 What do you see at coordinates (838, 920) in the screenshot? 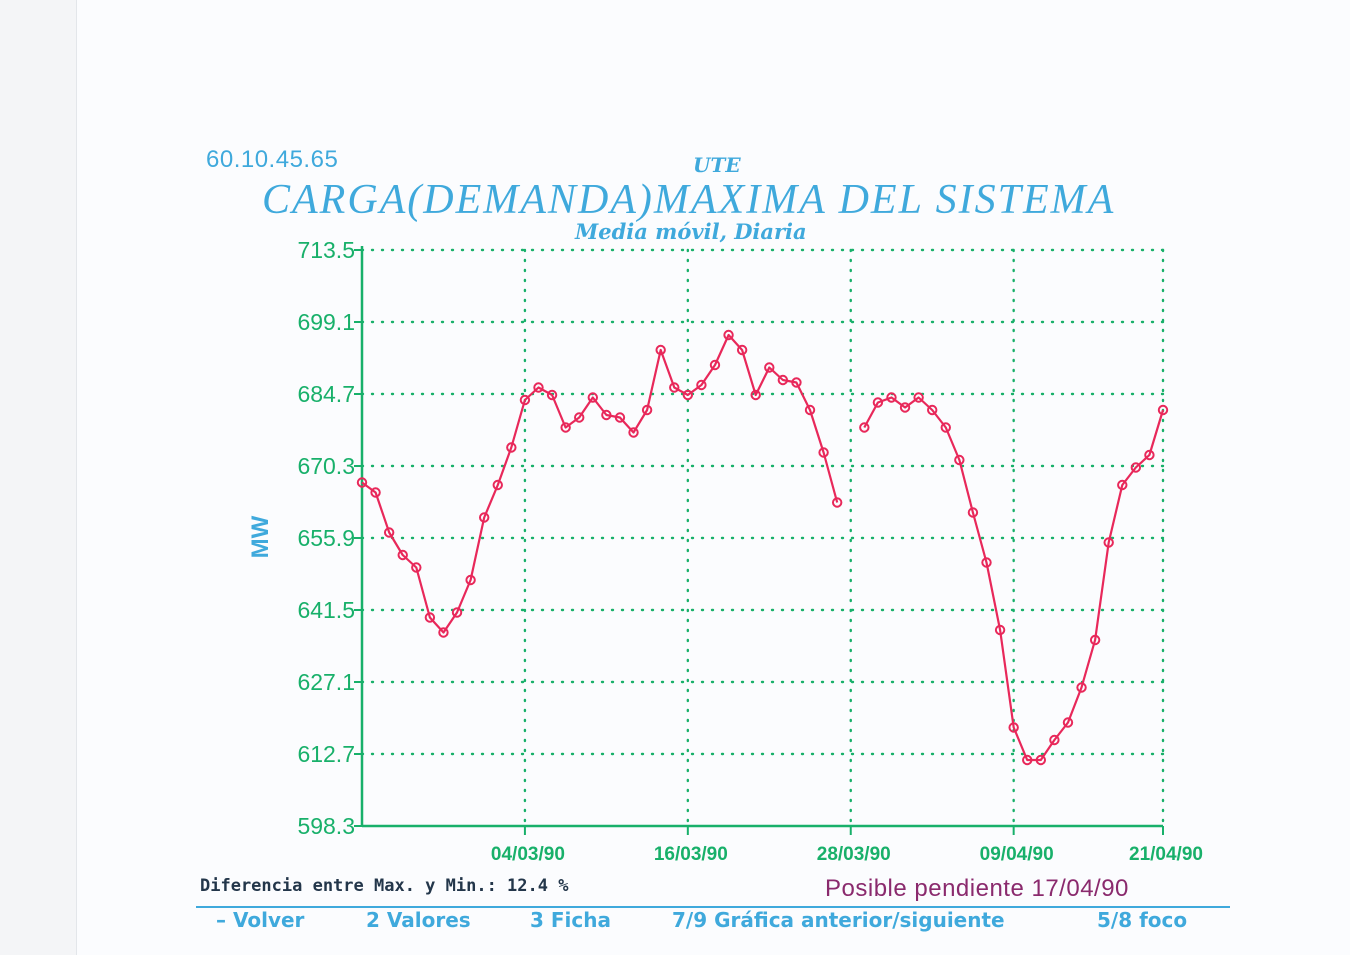
I see `graph-nav-menu-item: 7/9 Gráfica anterior/siguiente` at bounding box center [838, 920].